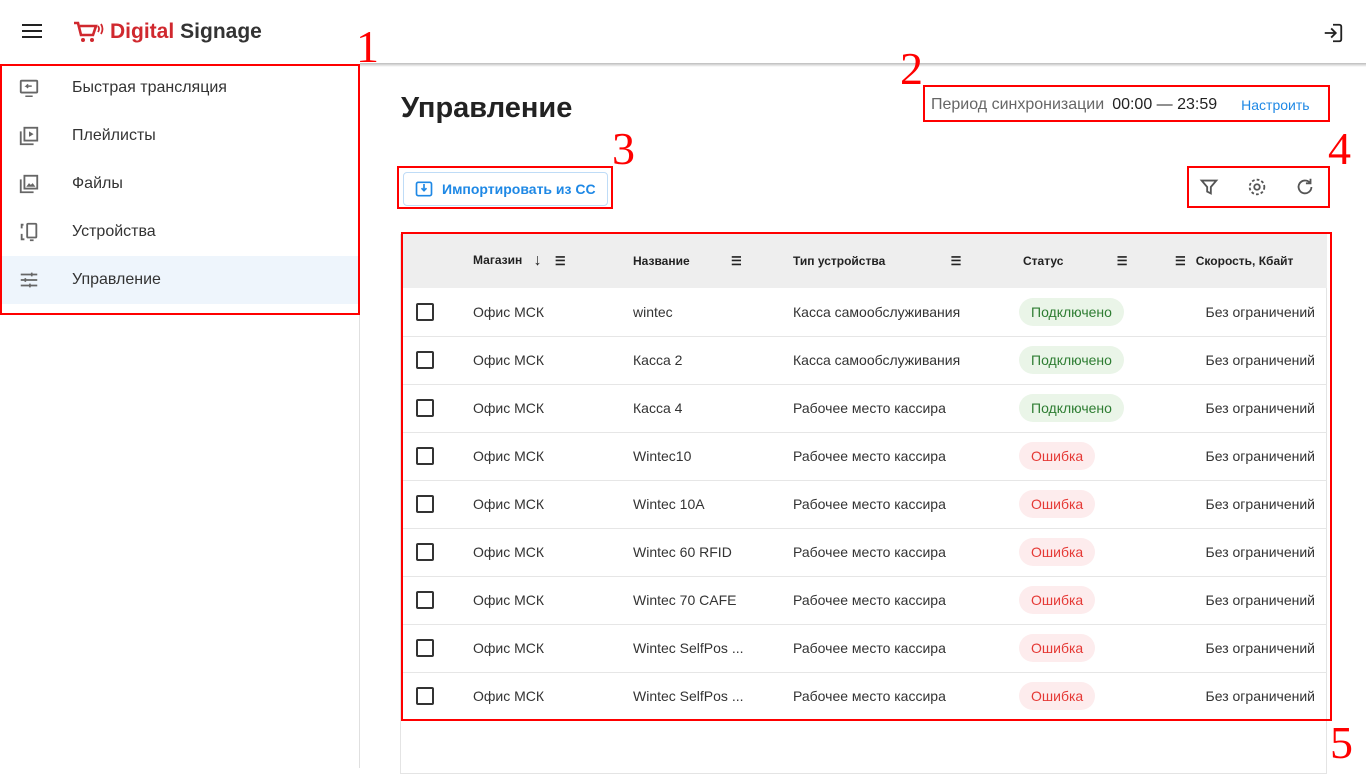 This screenshot has height=774, width=1366. I want to click on table-tools, so click(1257, 187).